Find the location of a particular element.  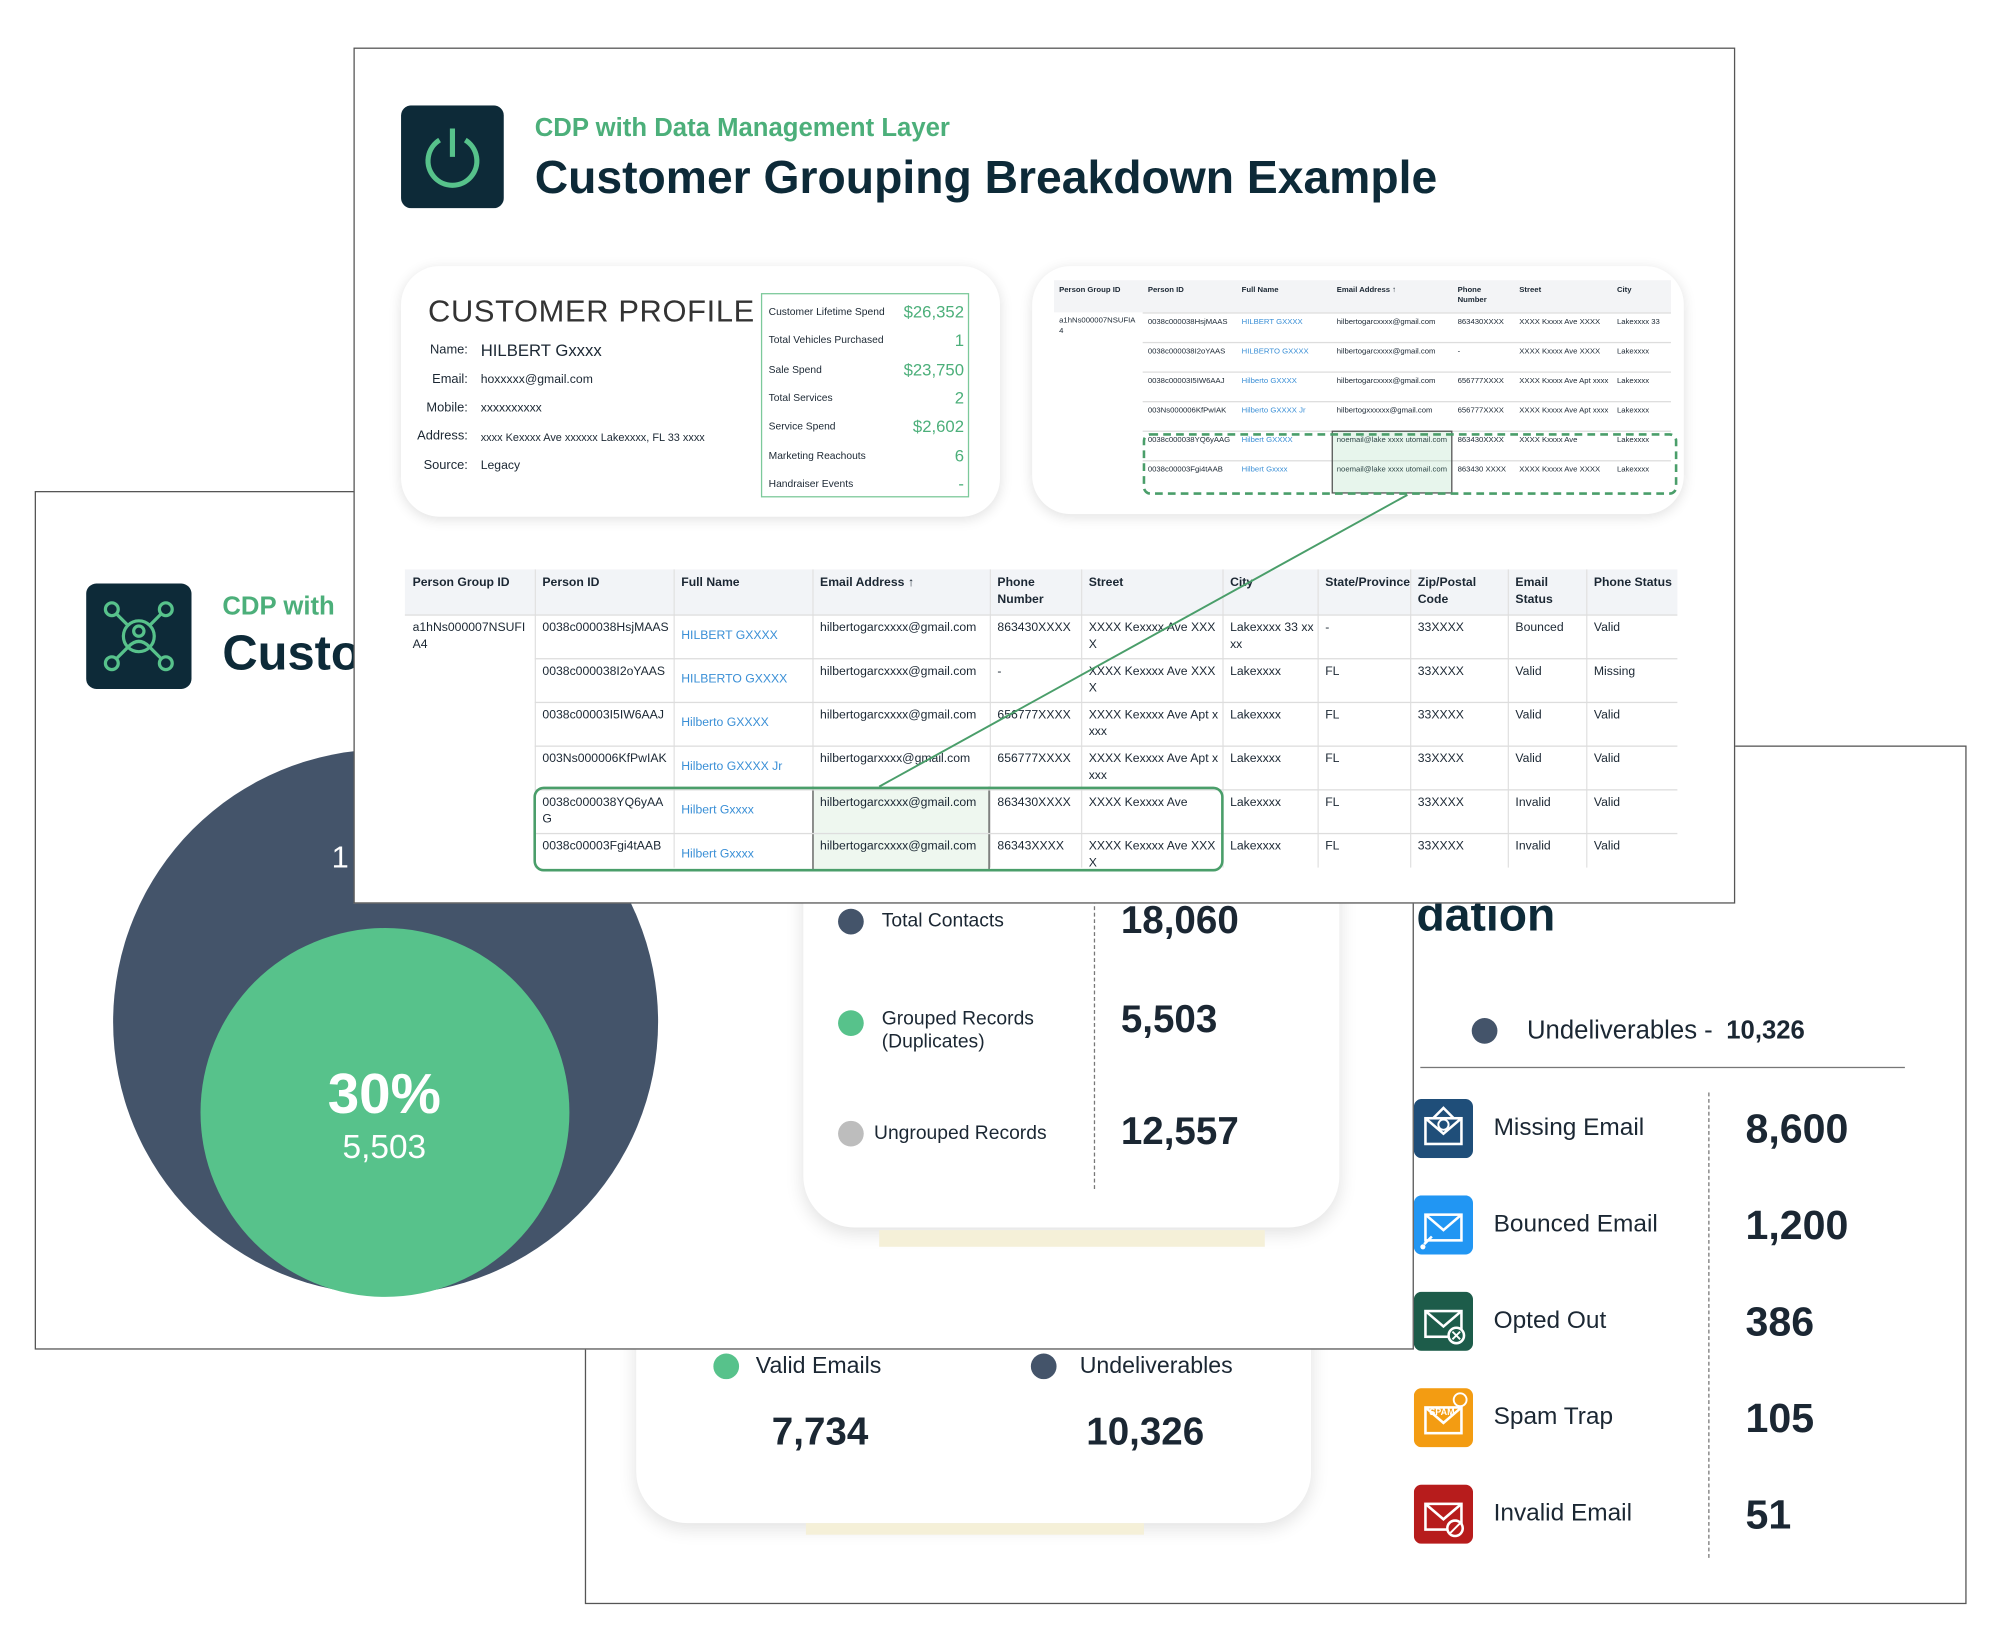

connector-svg is located at coordinates (1143, 641).